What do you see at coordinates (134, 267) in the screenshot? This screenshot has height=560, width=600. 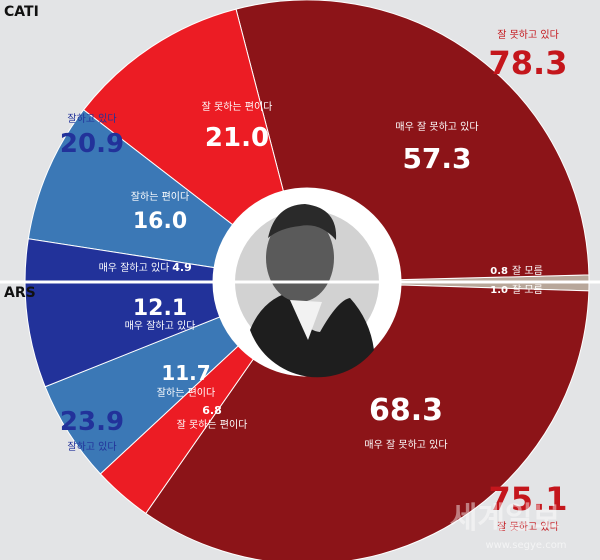 I see `cati-slice-label-very-good: 매우 잘하고 있다` at bounding box center [134, 267].